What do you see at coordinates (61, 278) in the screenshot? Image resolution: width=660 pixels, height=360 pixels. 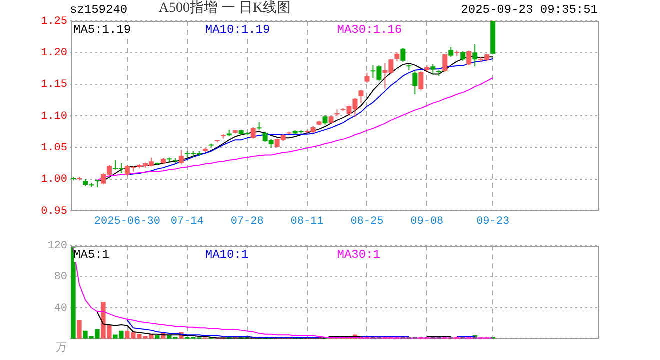 I see `y-tick-label: 80` at bounding box center [61, 278].